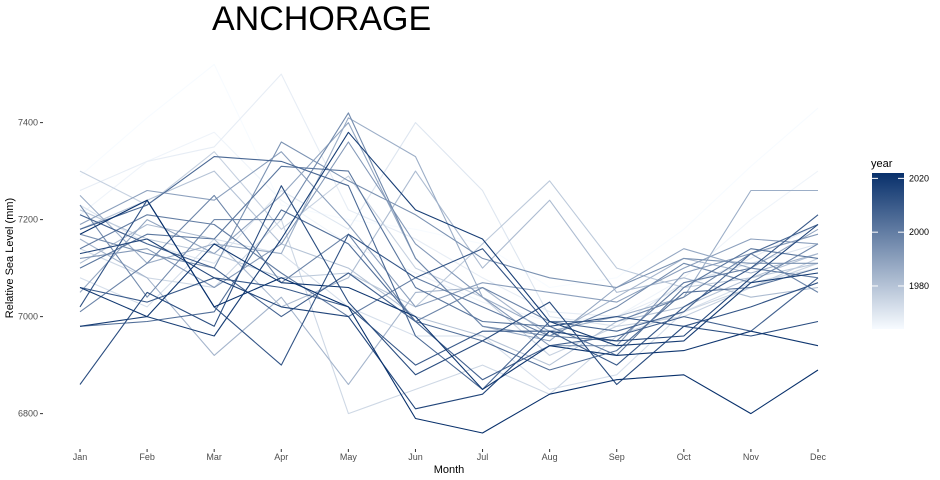  Describe the element at coordinates (751, 457) in the screenshot. I see `x-tick-label: Nov` at that location.